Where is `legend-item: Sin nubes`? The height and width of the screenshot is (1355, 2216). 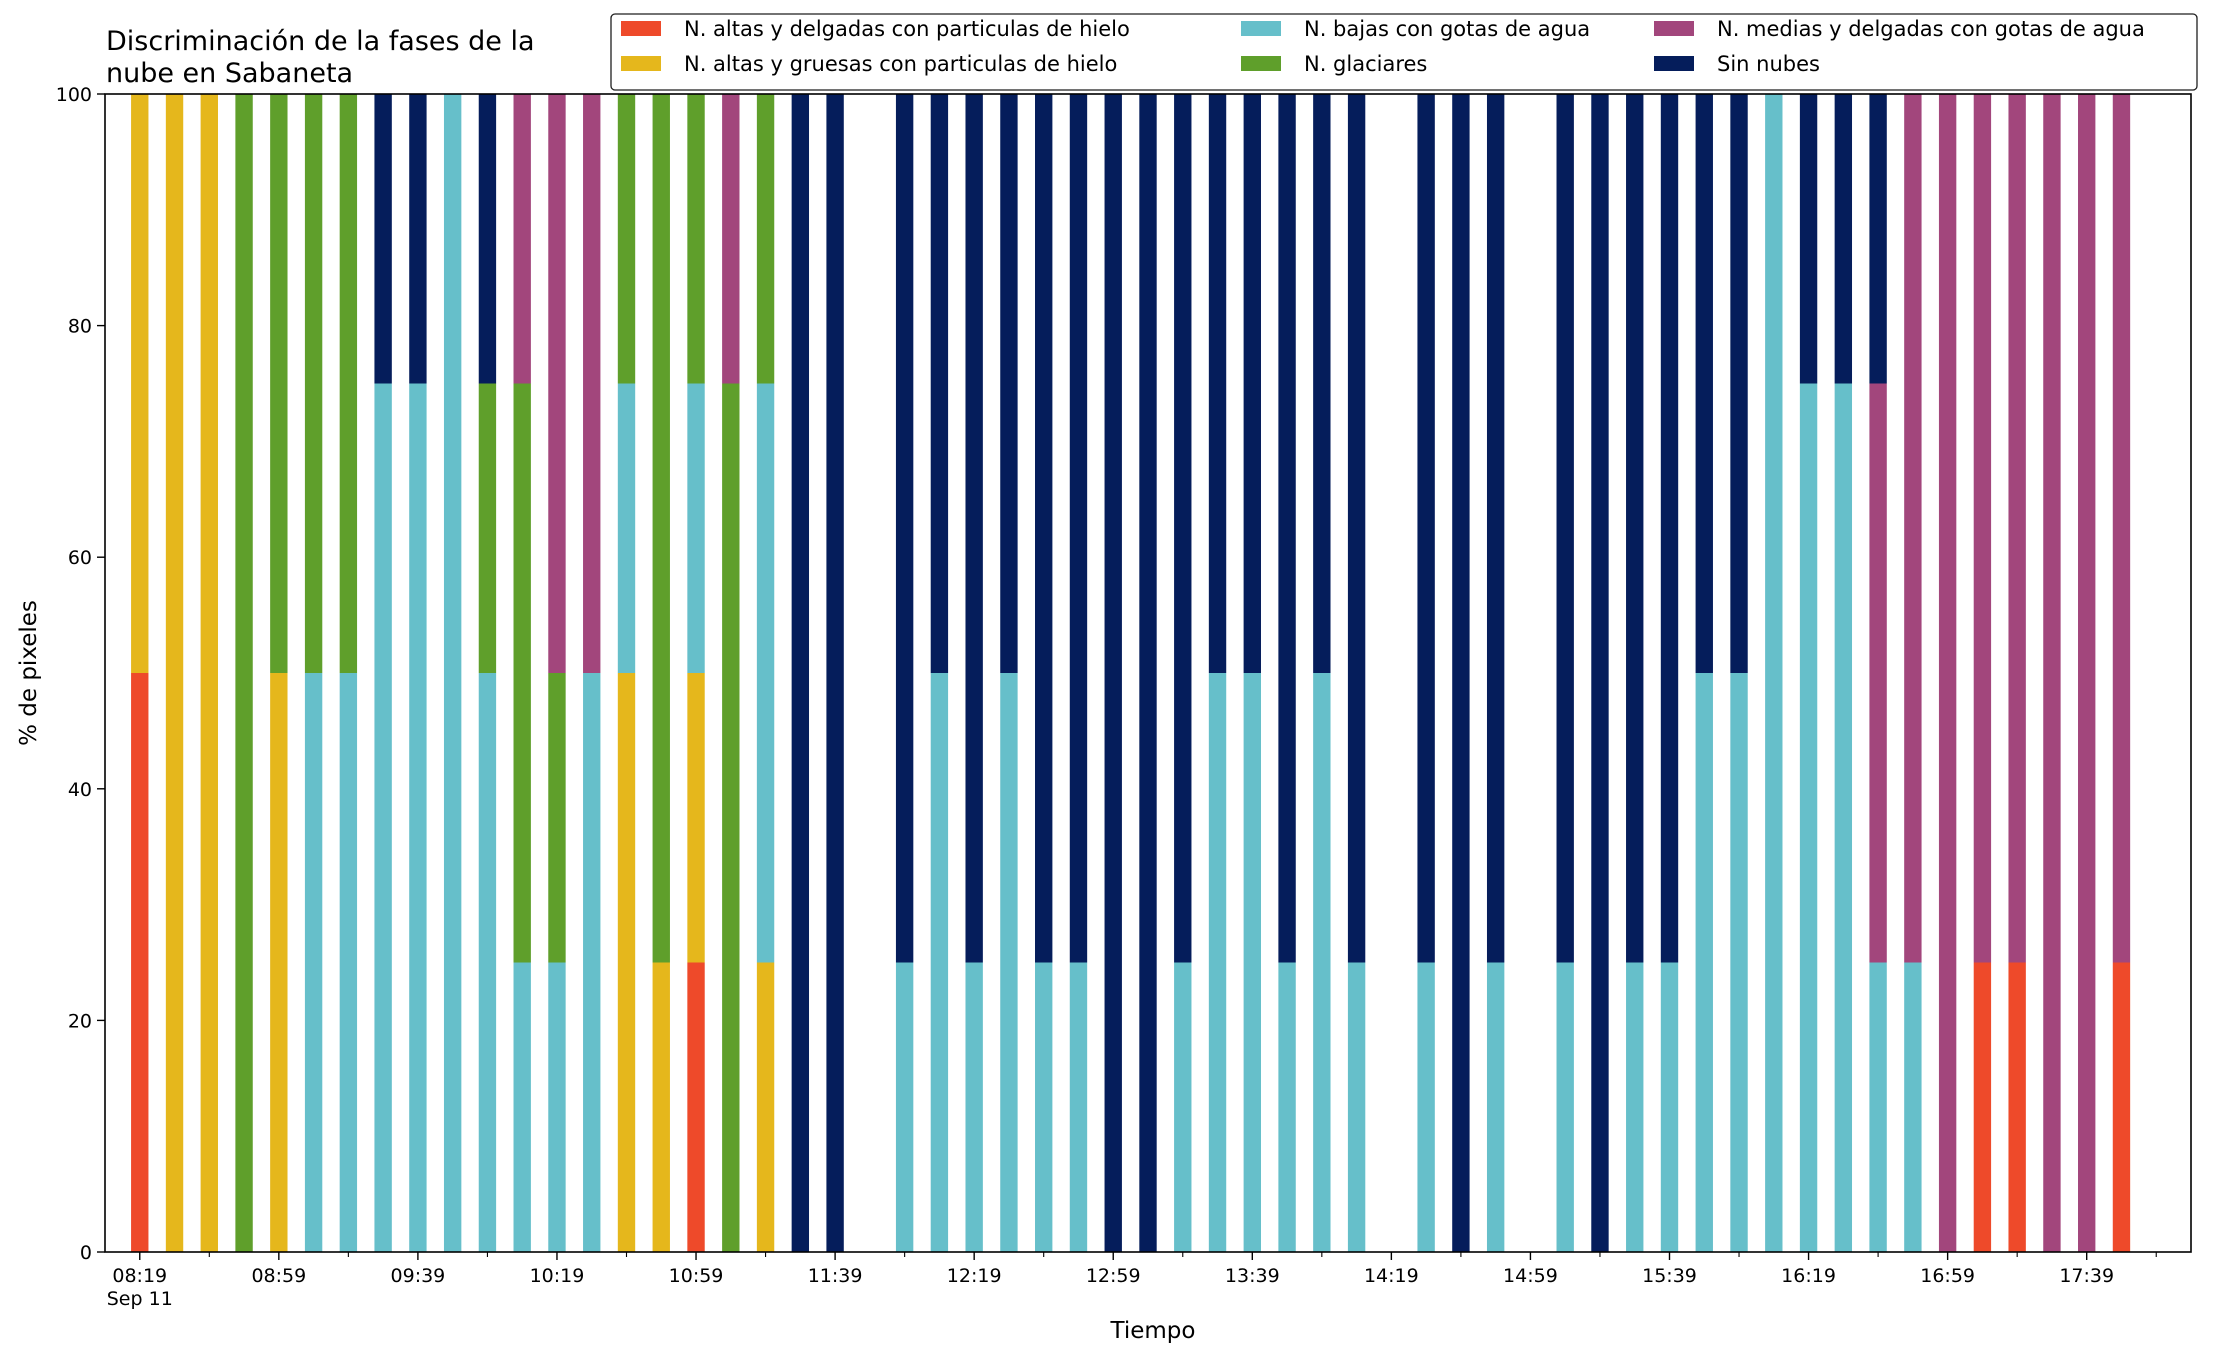 legend-item: Sin nubes is located at coordinates (1737, 64).